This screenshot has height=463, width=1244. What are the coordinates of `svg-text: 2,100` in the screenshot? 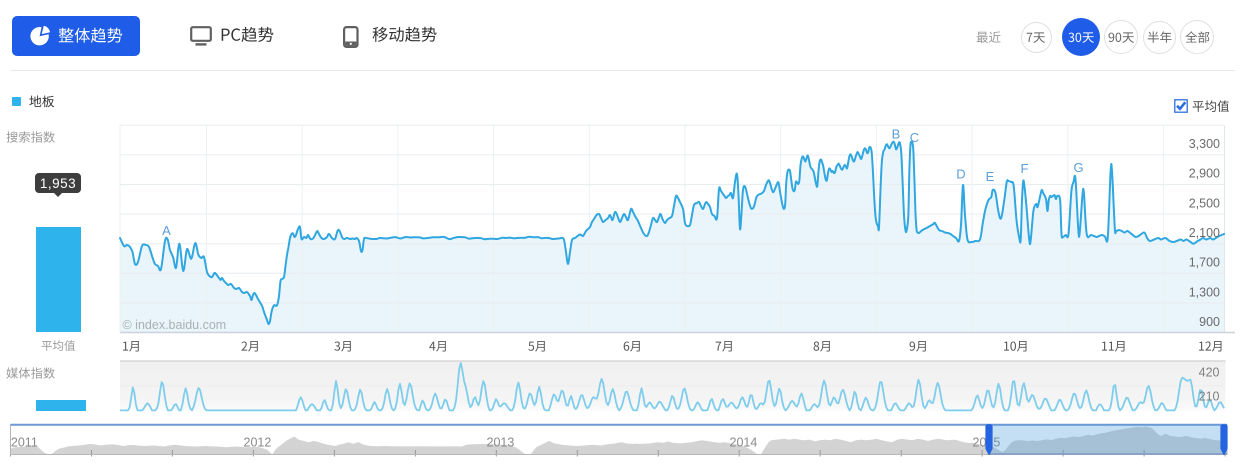 It's located at (1204, 233).